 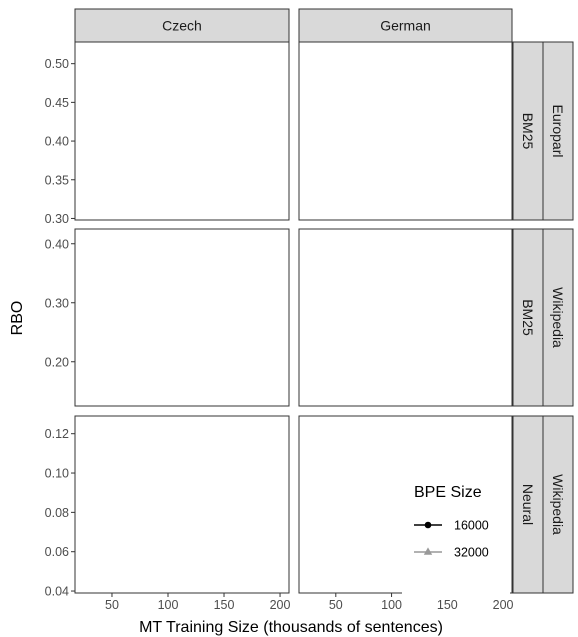 What do you see at coordinates (57, 552) in the screenshot?
I see `y-tick-label: 0.06` at bounding box center [57, 552].